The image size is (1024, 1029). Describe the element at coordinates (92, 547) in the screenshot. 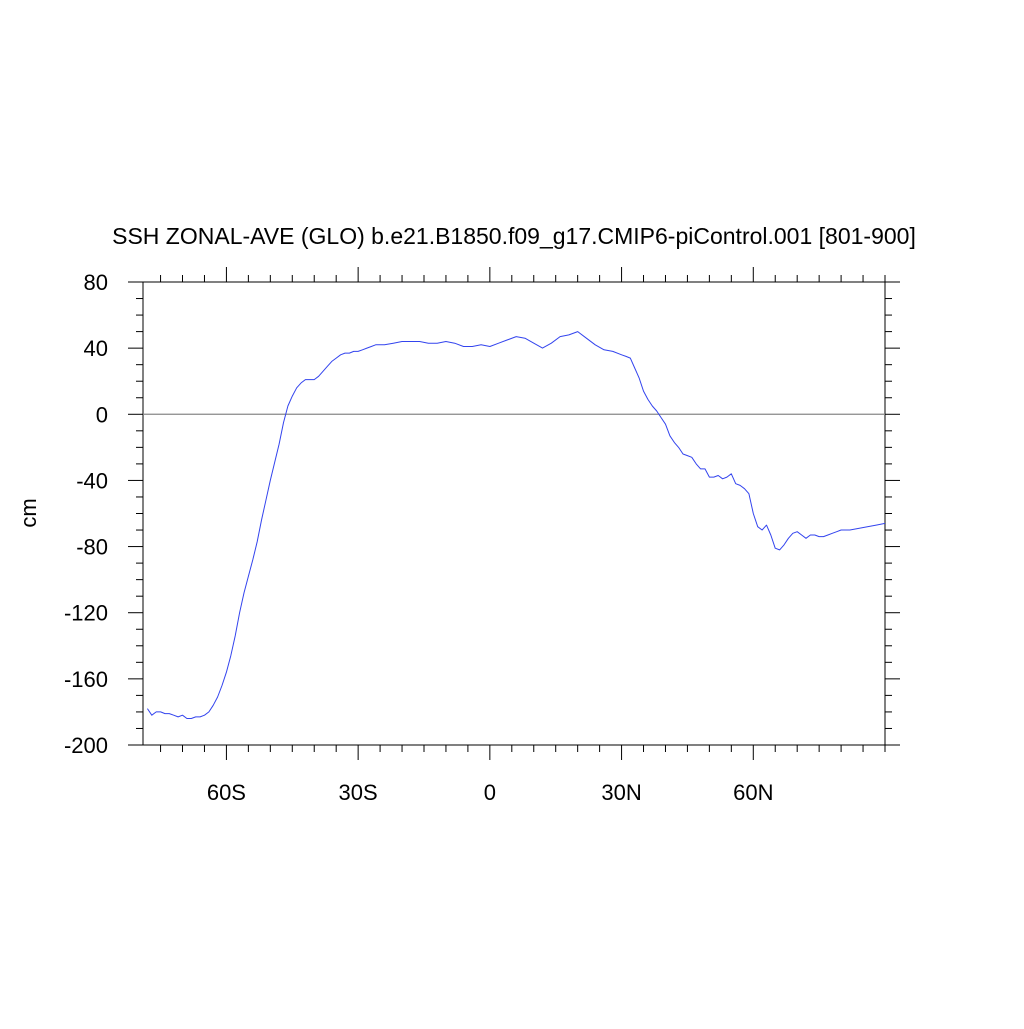

I see `y-tick-label: -80` at that location.